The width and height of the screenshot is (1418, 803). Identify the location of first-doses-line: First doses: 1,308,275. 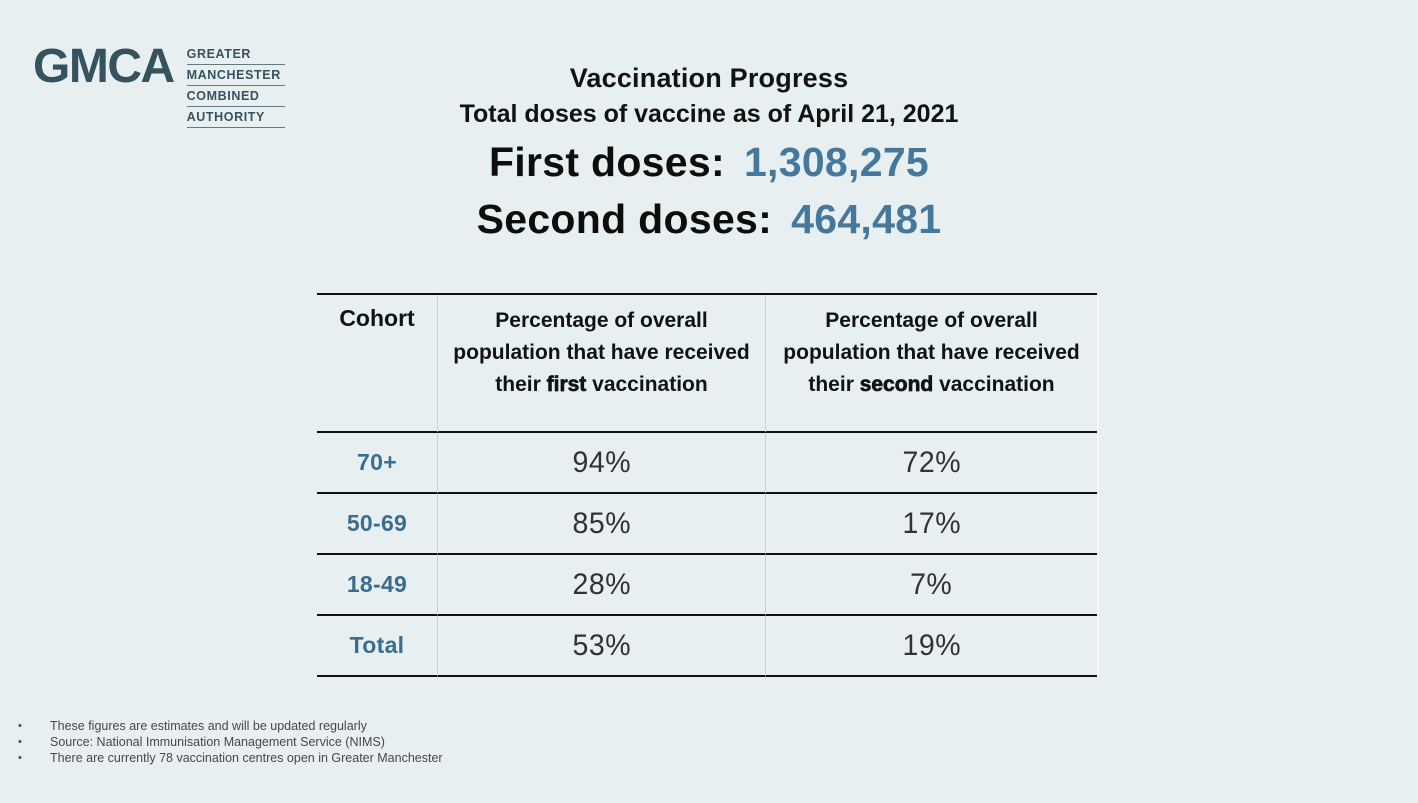
(709, 162).